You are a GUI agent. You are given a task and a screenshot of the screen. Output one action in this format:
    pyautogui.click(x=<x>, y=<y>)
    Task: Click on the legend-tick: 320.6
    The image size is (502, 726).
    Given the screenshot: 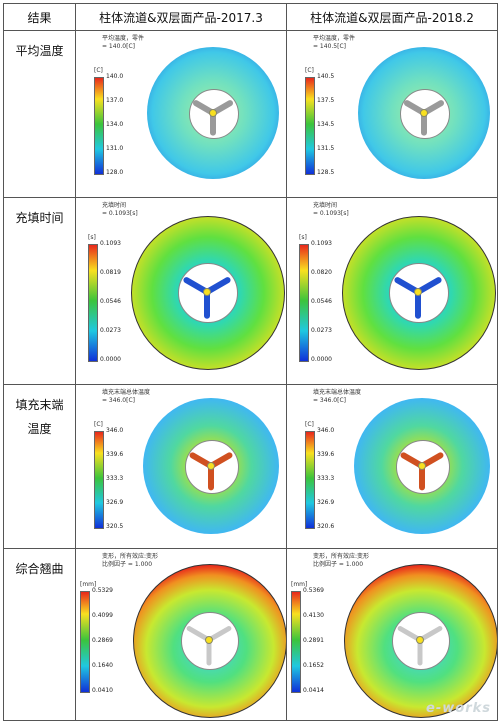 What is the action you would take?
    pyautogui.click(x=326, y=526)
    